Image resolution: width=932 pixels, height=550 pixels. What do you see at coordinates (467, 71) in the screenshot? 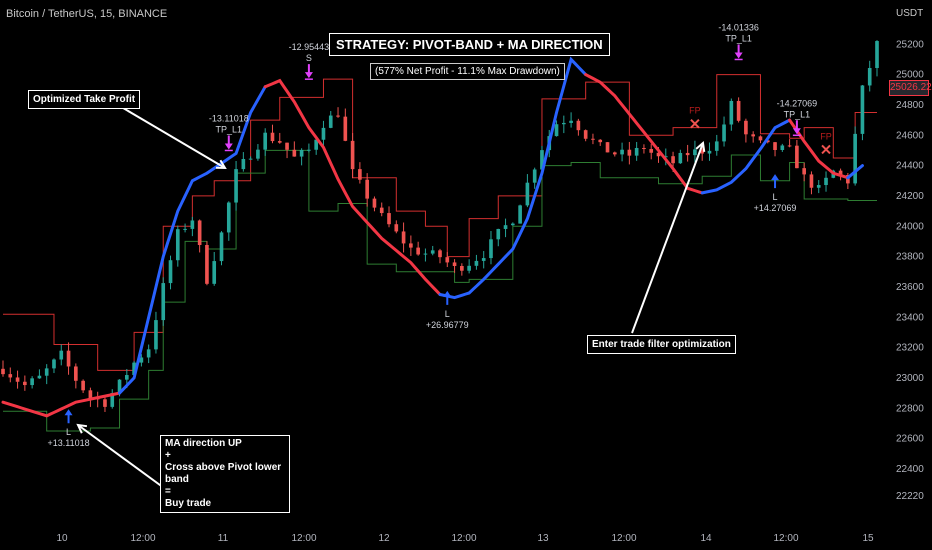
I see `strategy-stats-box: (577% Net Profit - 11.1% Max Drawdown)` at bounding box center [467, 71].